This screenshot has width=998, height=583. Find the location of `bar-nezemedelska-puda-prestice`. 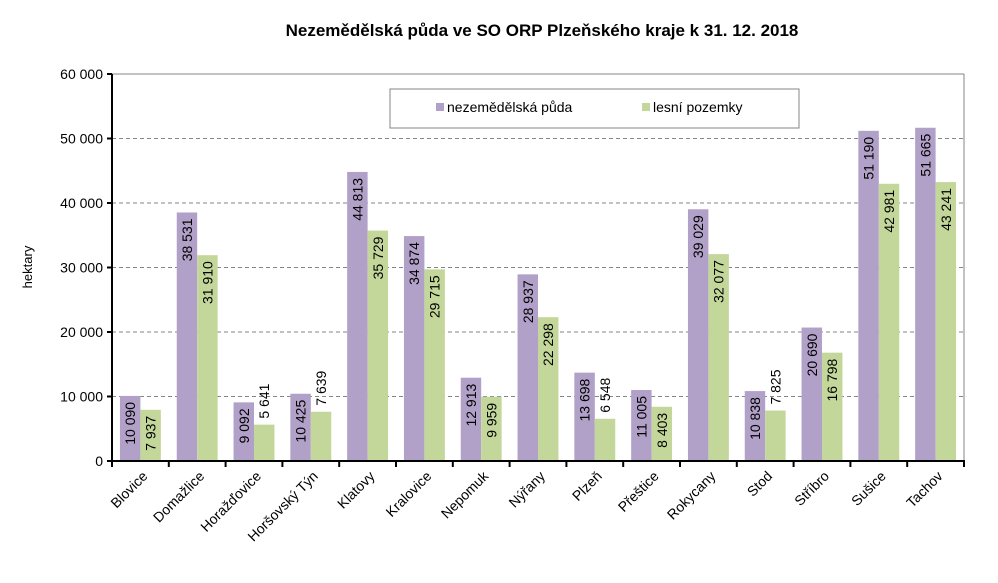

bar-nezemedelska-puda-prestice is located at coordinates (641, 425).